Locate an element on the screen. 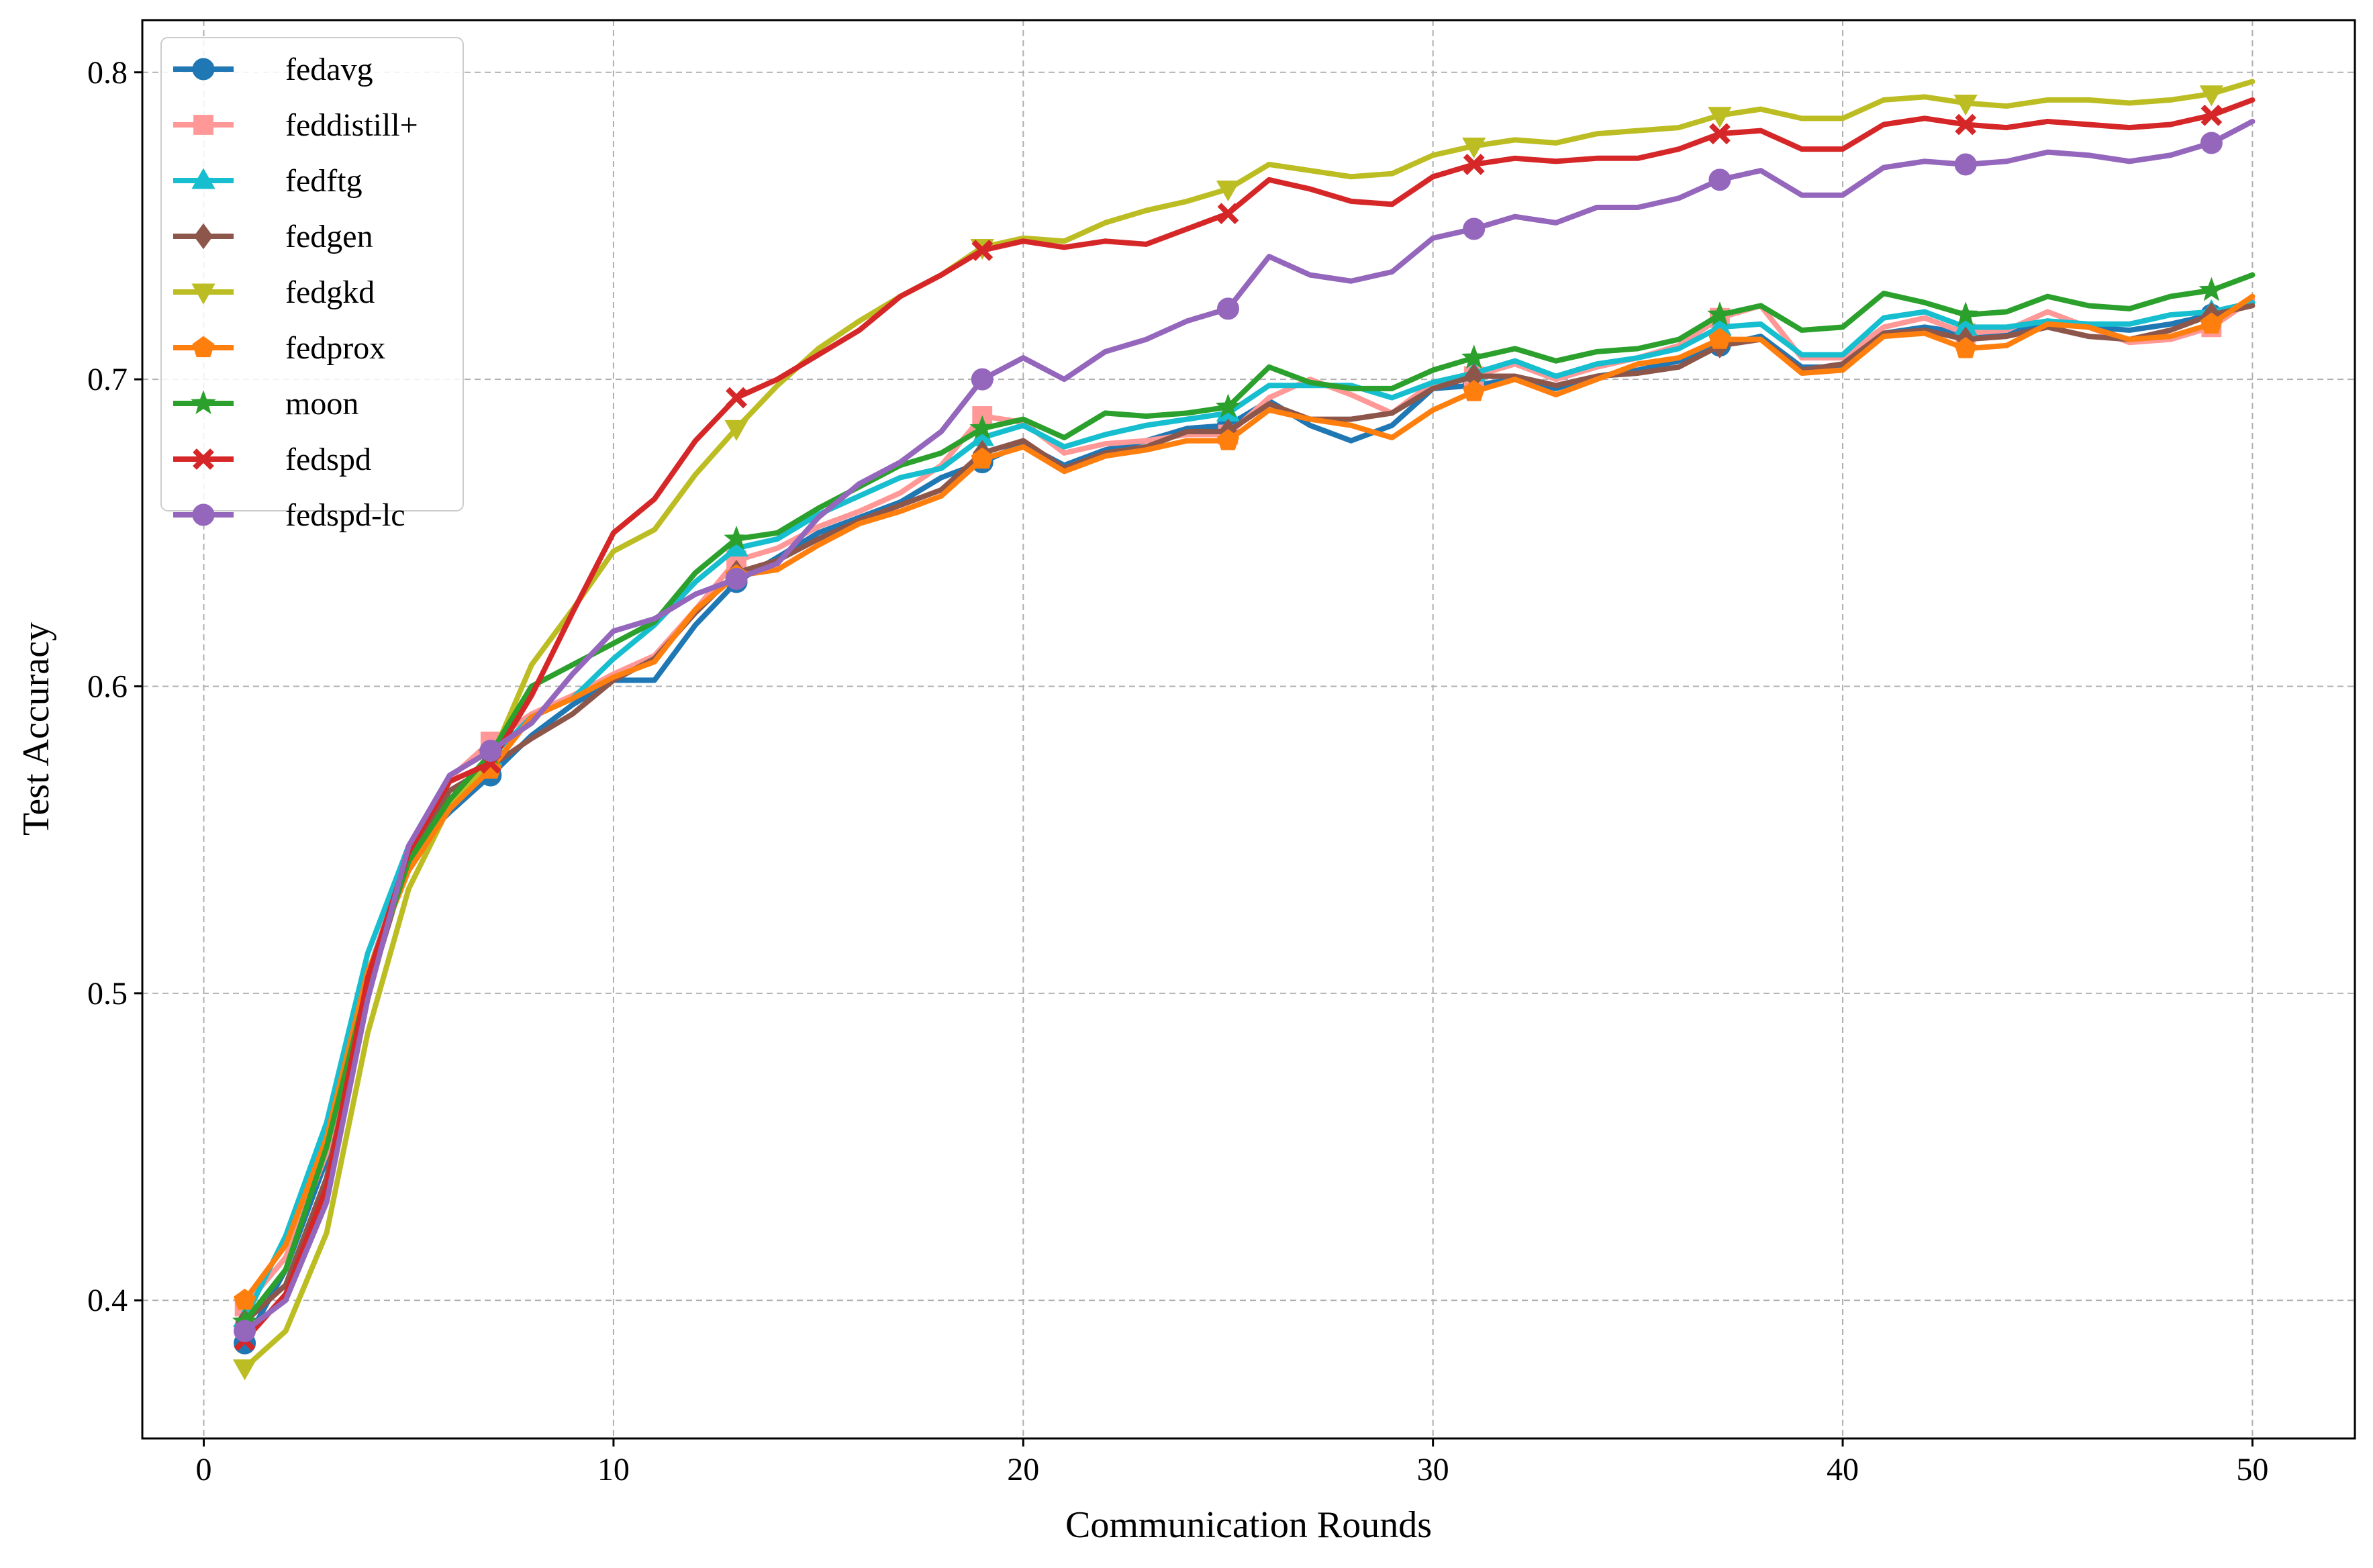  legend-label: fedprox is located at coordinates (335, 348).